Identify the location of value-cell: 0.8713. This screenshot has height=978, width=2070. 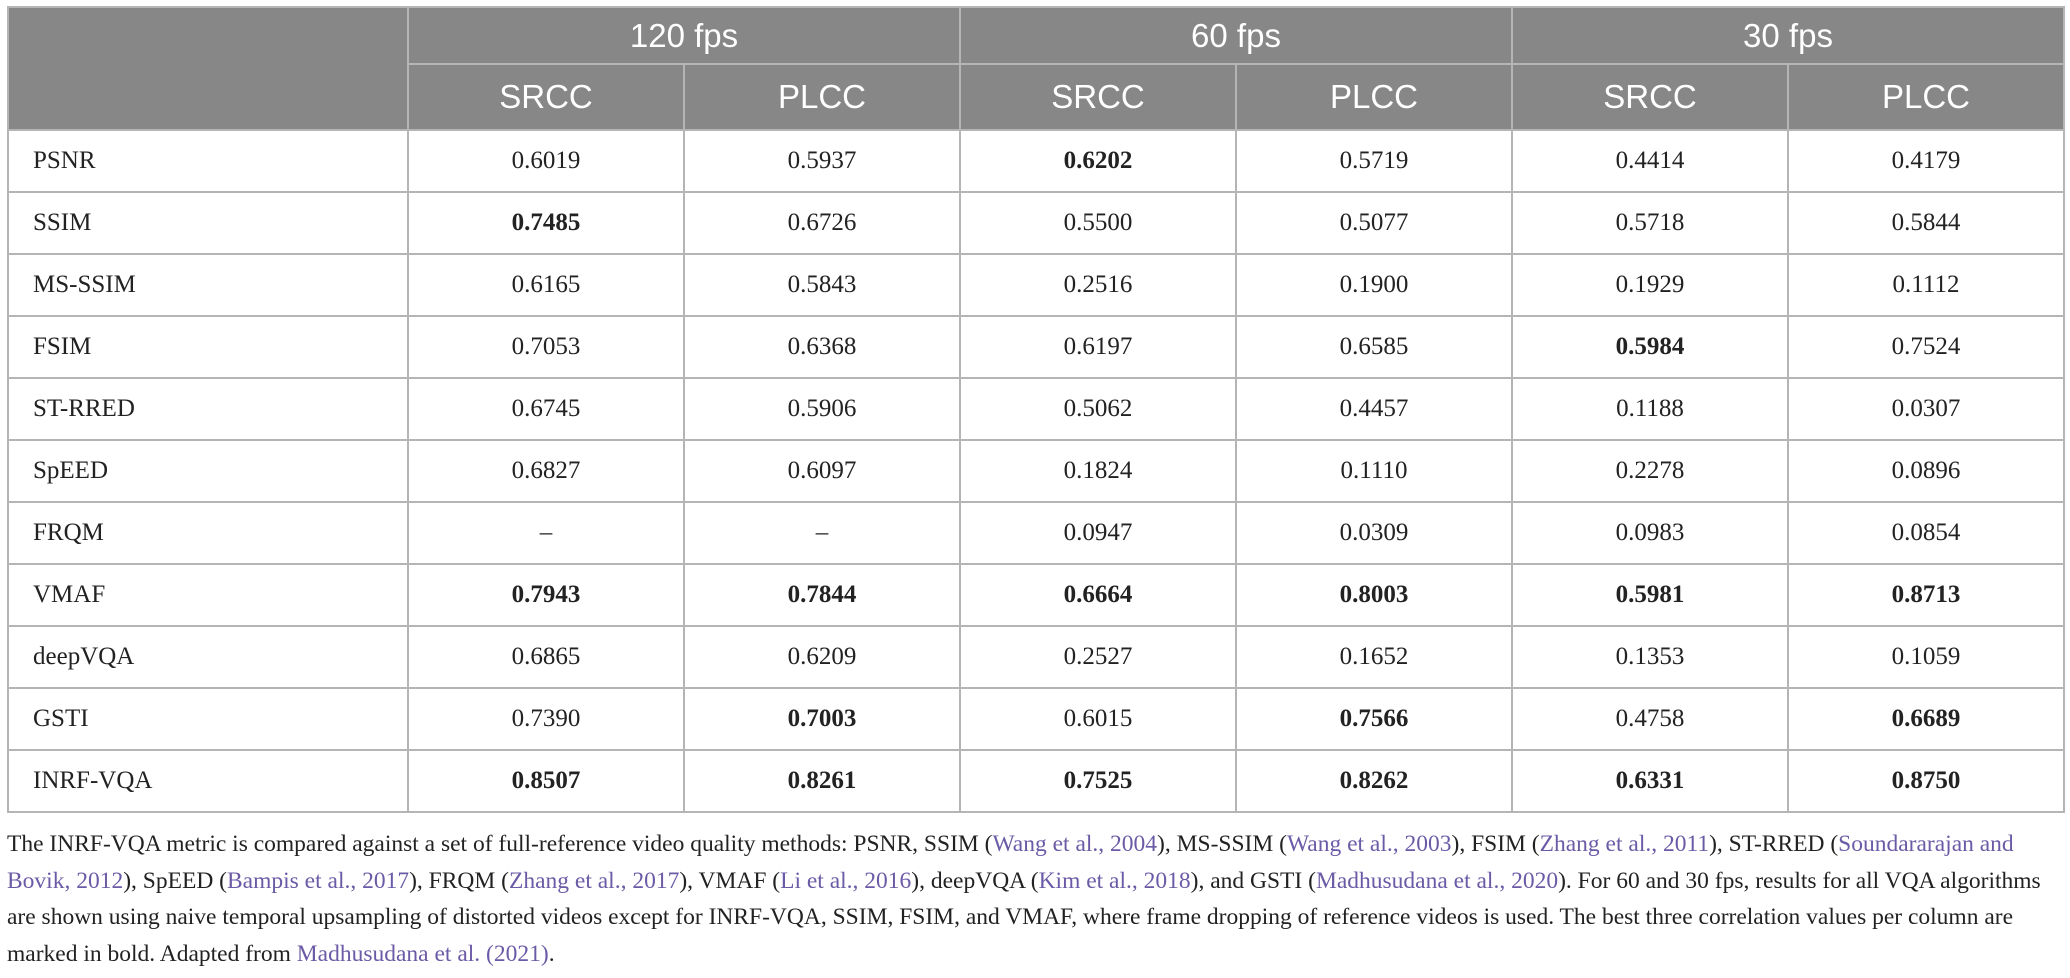
(1926, 595).